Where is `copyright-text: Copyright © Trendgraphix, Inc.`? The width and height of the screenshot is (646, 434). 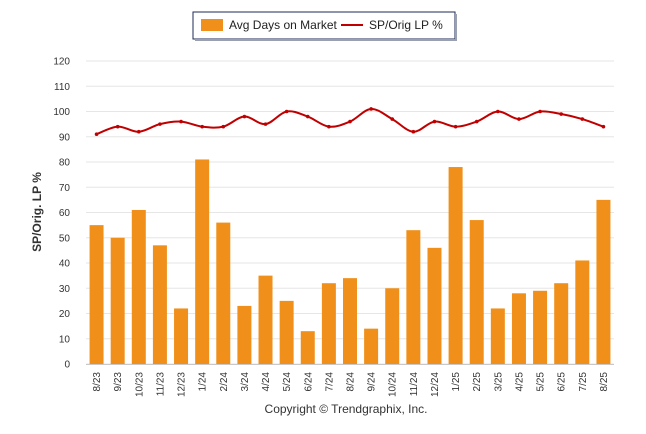 copyright-text: Copyright © Trendgraphix, Inc. is located at coordinates (346, 409).